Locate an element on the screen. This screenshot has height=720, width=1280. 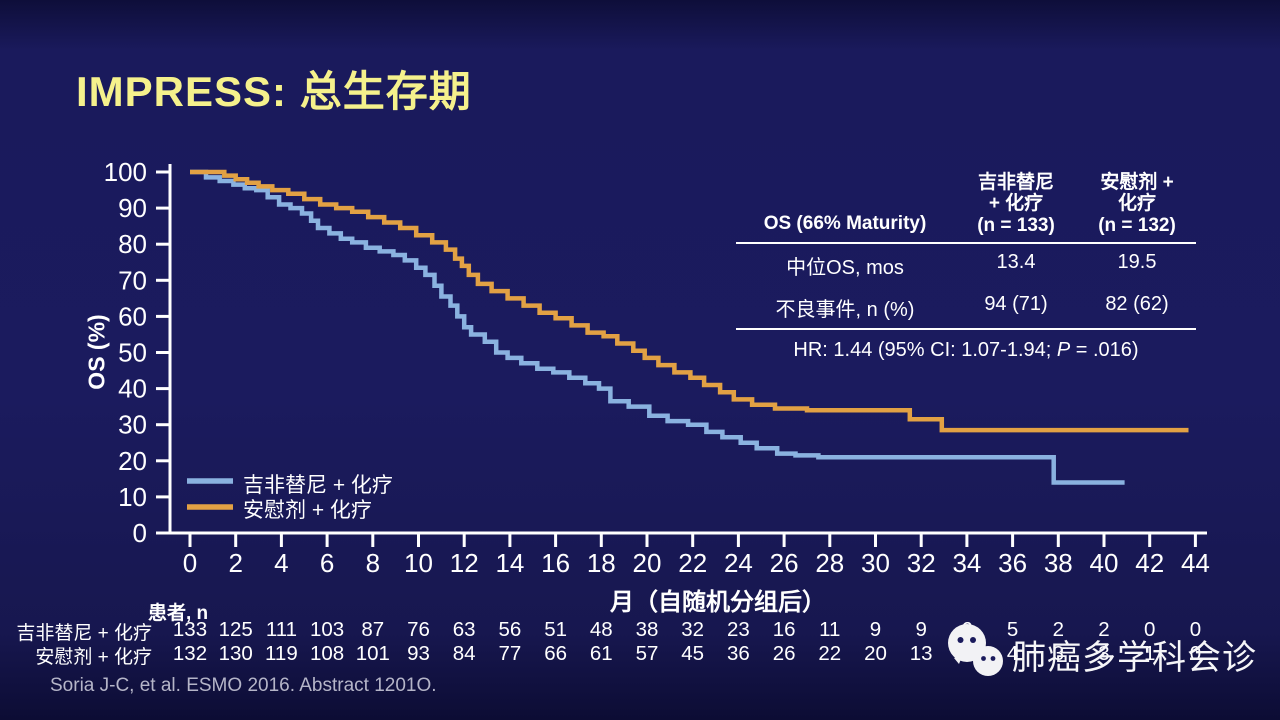
stats-value: 94 (71) is located at coordinates (1016, 303).